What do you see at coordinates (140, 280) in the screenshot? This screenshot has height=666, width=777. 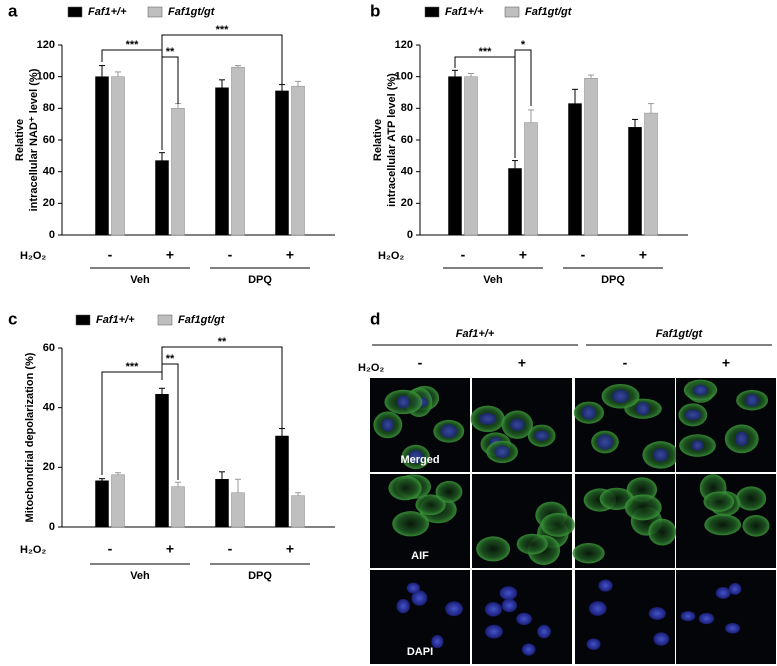 I see `group-label: Veh` at bounding box center [140, 280].